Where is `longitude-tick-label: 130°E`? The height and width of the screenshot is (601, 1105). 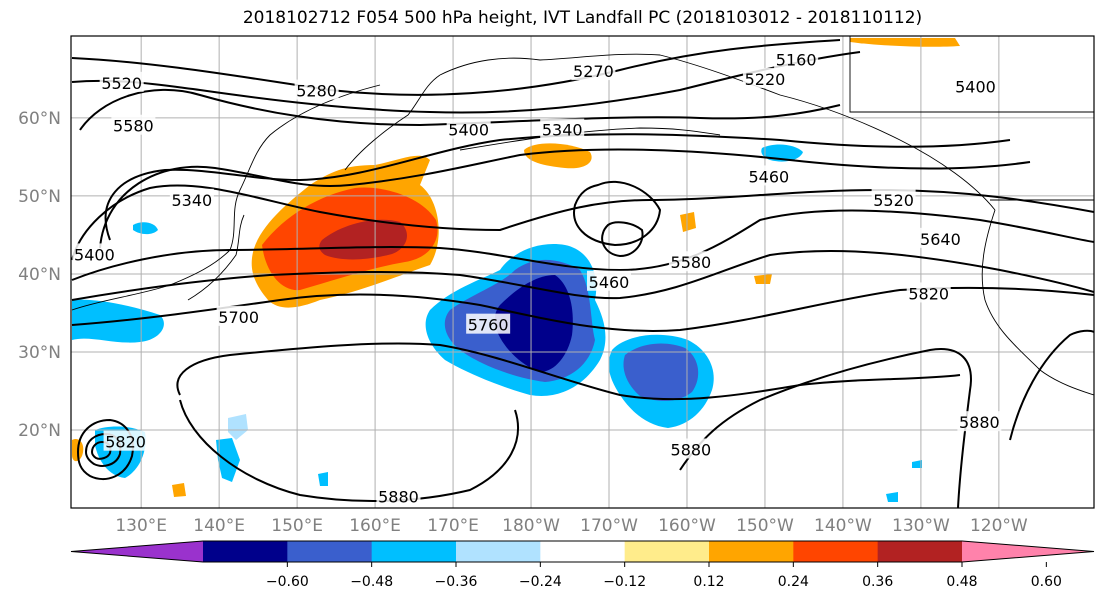
longitude-tick-label: 130°E is located at coordinates (141, 526).